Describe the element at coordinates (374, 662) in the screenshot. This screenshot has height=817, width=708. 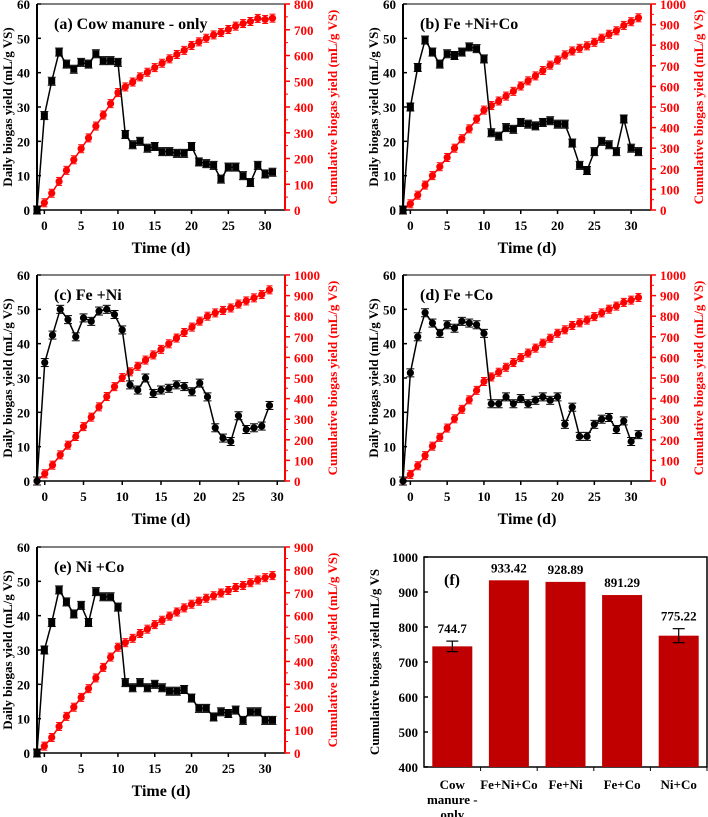
I see `y-axis-title: Cumulative biogas yield mL/g VS` at that location.